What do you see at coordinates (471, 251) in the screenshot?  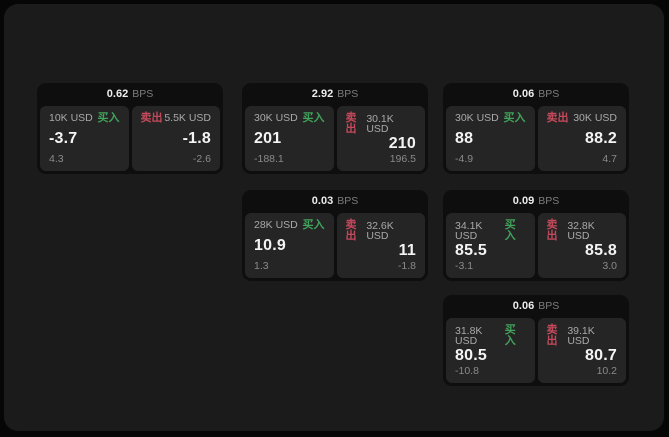 I see `buy-price: 85.5` at bounding box center [471, 251].